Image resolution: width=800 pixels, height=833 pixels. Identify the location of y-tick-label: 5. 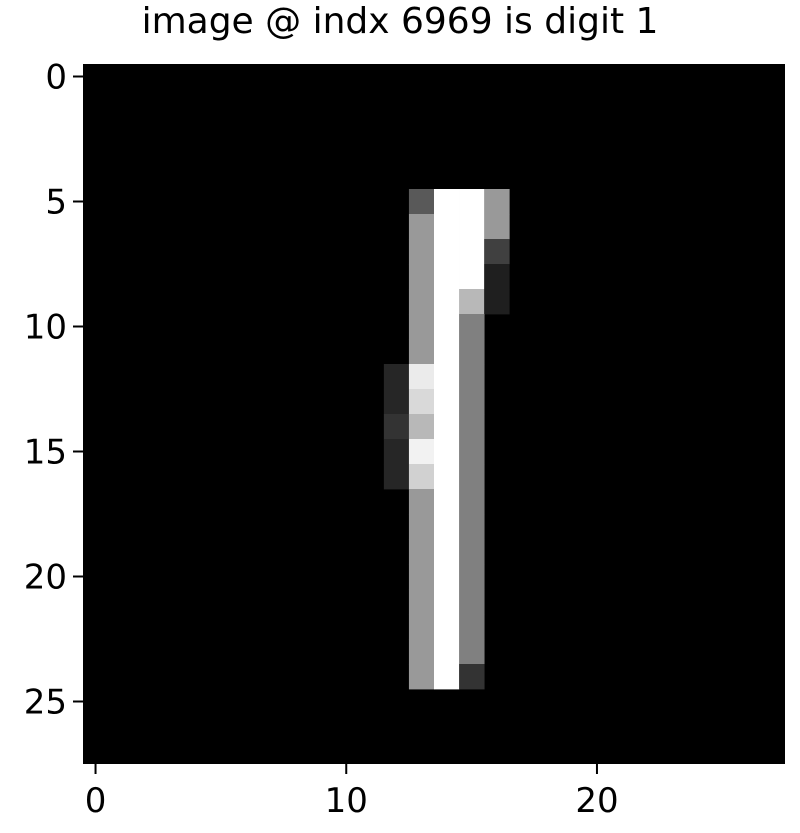
(56, 203).